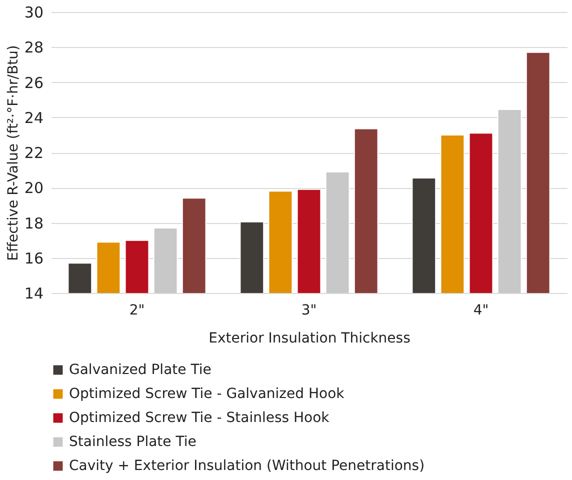 This screenshot has width=572, height=480. What do you see at coordinates (34, 13) in the screenshot?
I see `y-tick-label: 30` at bounding box center [34, 13].